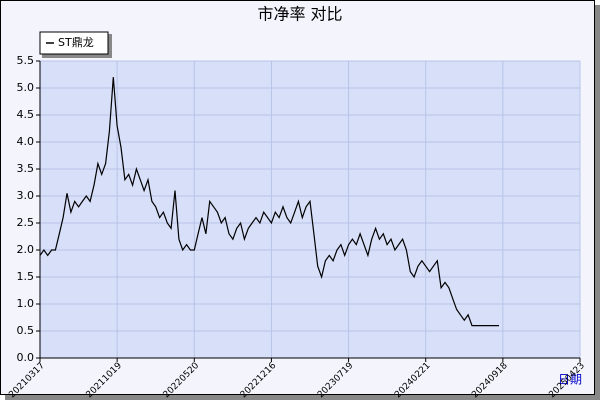  Describe the element at coordinates (26, 276) in the screenshot. I see `y-tick-label: 1.5` at that location.